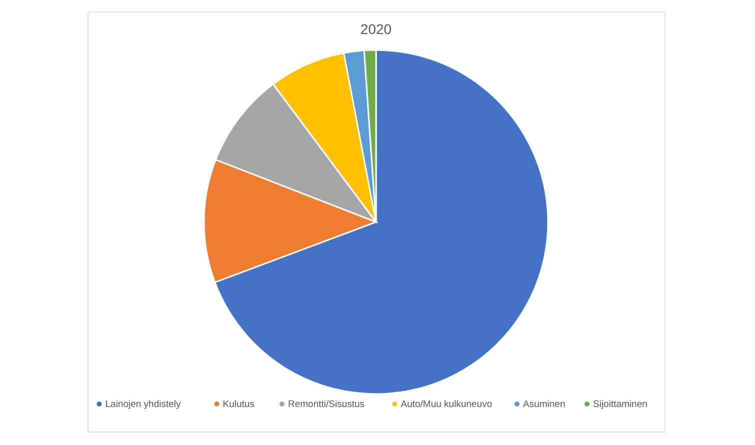 Image resolution: width=755 pixels, height=445 pixels. I want to click on legend-label: Sijoittaminen, so click(620, 404).